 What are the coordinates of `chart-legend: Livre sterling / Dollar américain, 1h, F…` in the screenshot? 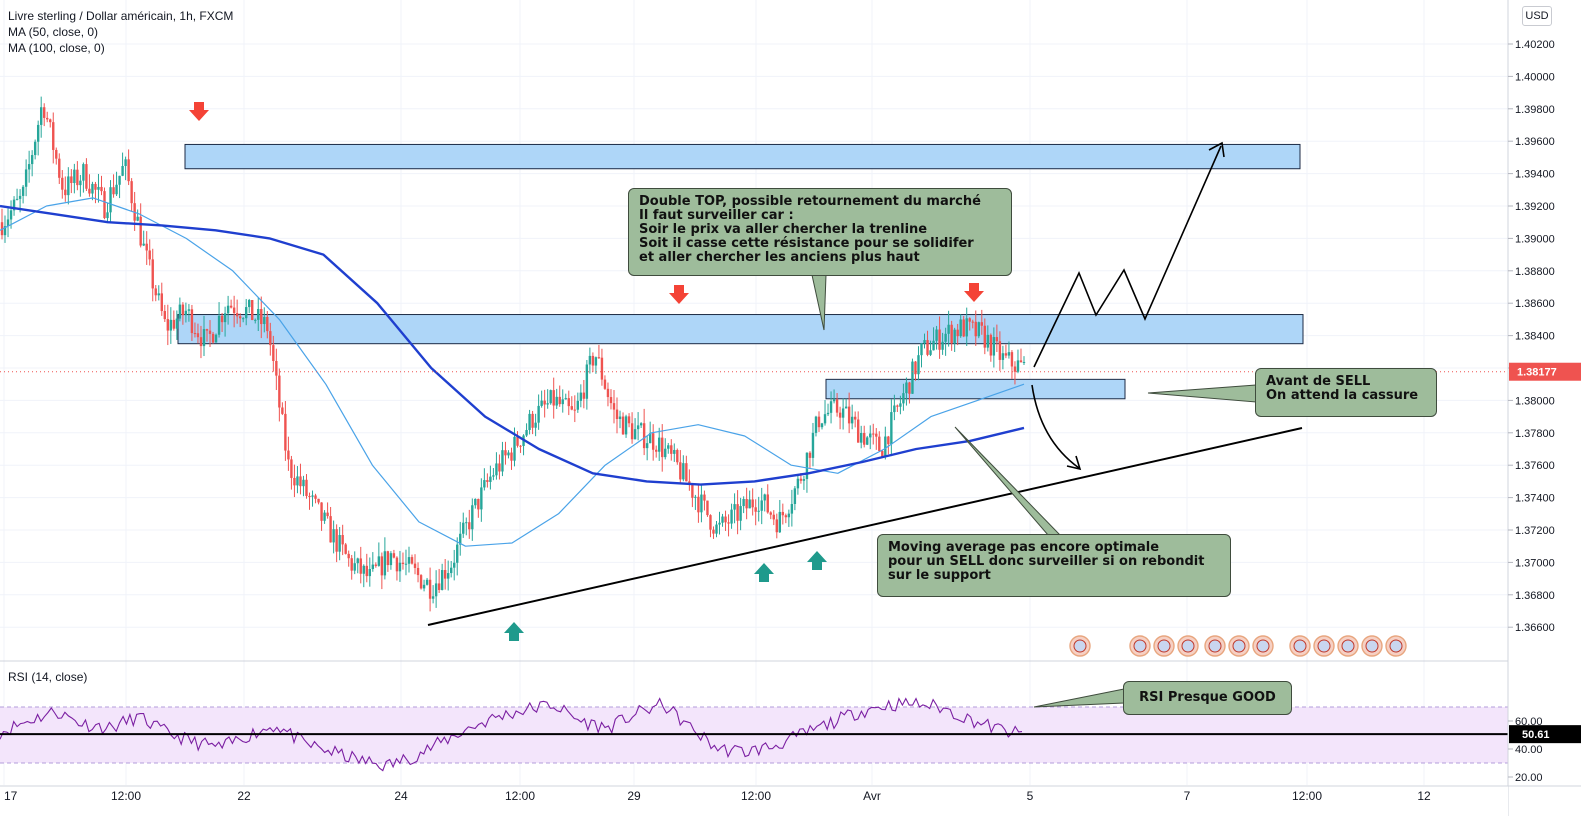 It's located at (120, 32).